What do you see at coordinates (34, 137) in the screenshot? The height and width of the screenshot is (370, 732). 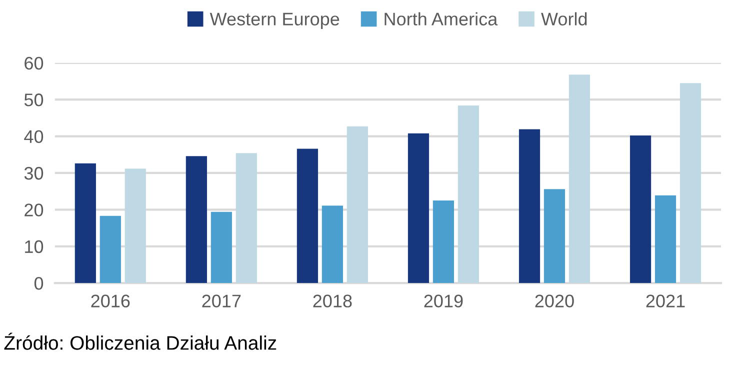 I see `y-tick-label: 40` at bounding box center [34, 137].